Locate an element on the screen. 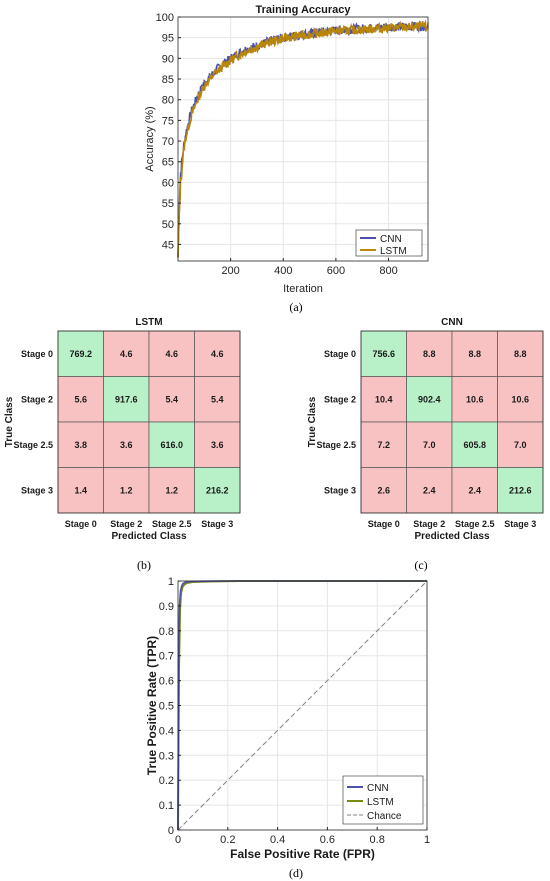 This screenshot has height=881, width=550. legend-label: LSTM is located at coordinates (380, 802).